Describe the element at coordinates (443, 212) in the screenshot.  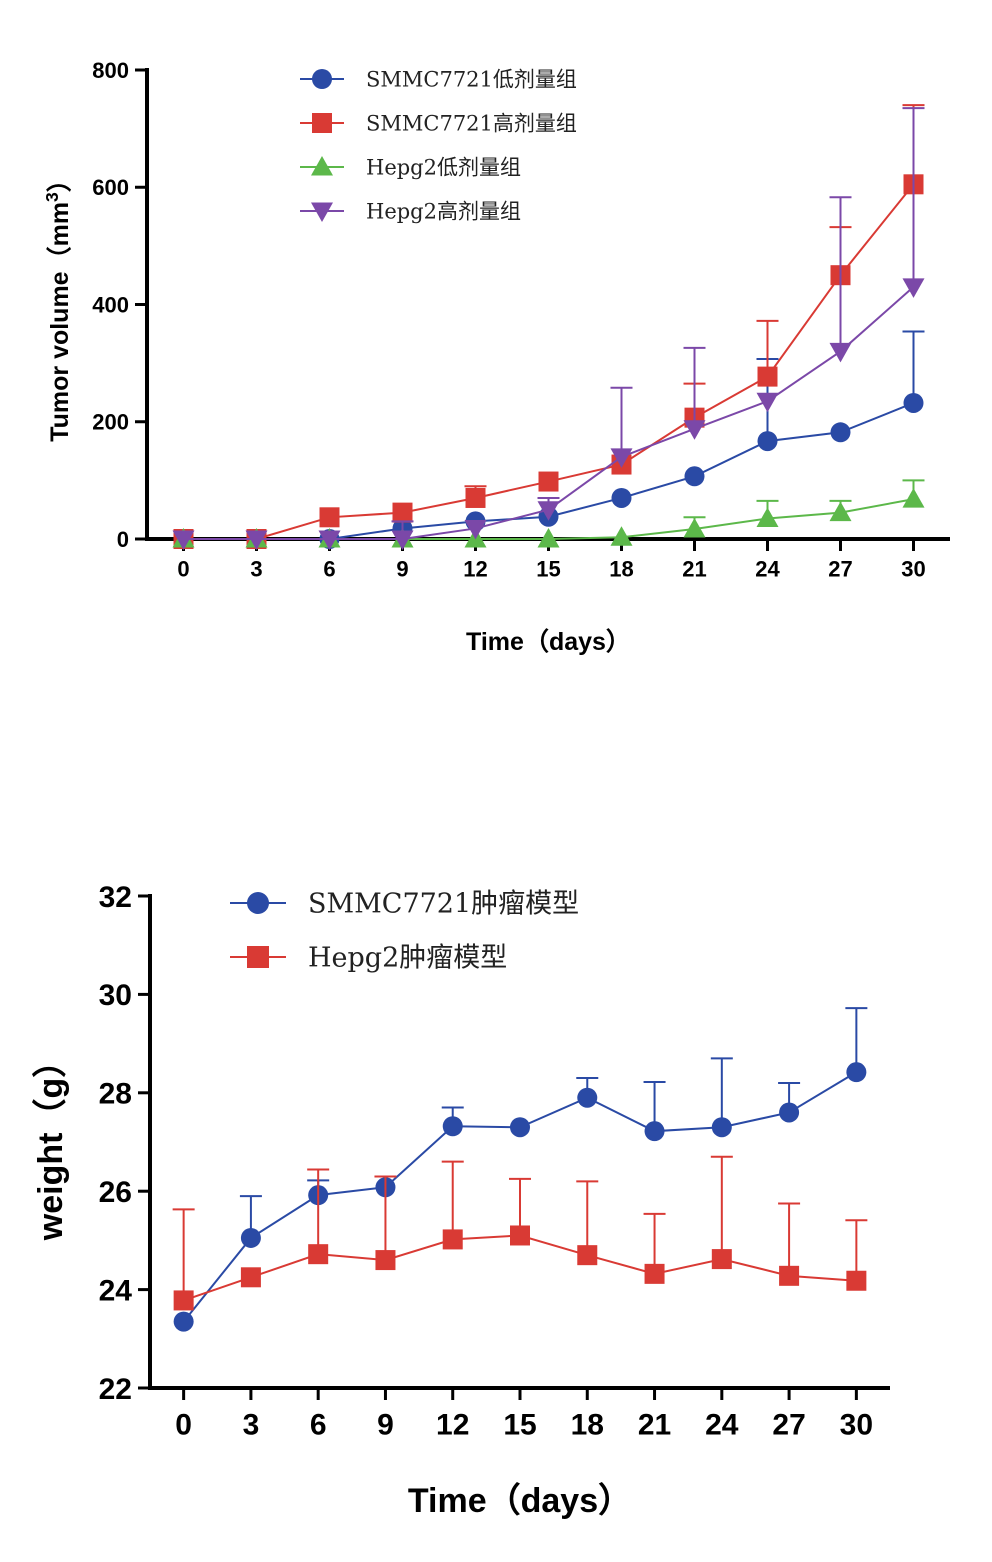
I see `legend-label: Hepg2高剂量组` at that location.